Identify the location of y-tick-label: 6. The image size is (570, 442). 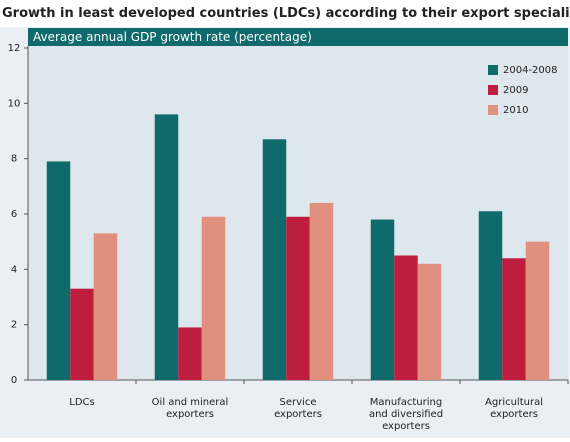
(14, 214).